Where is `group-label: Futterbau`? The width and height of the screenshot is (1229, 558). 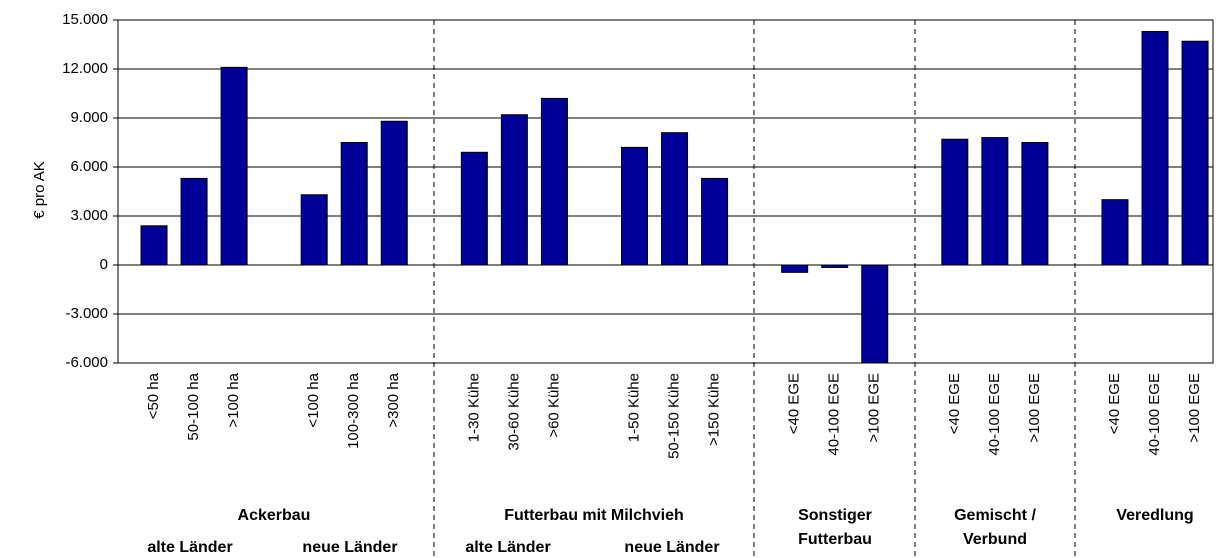
group-label: Futterbau is located at coordinates (835, 539).